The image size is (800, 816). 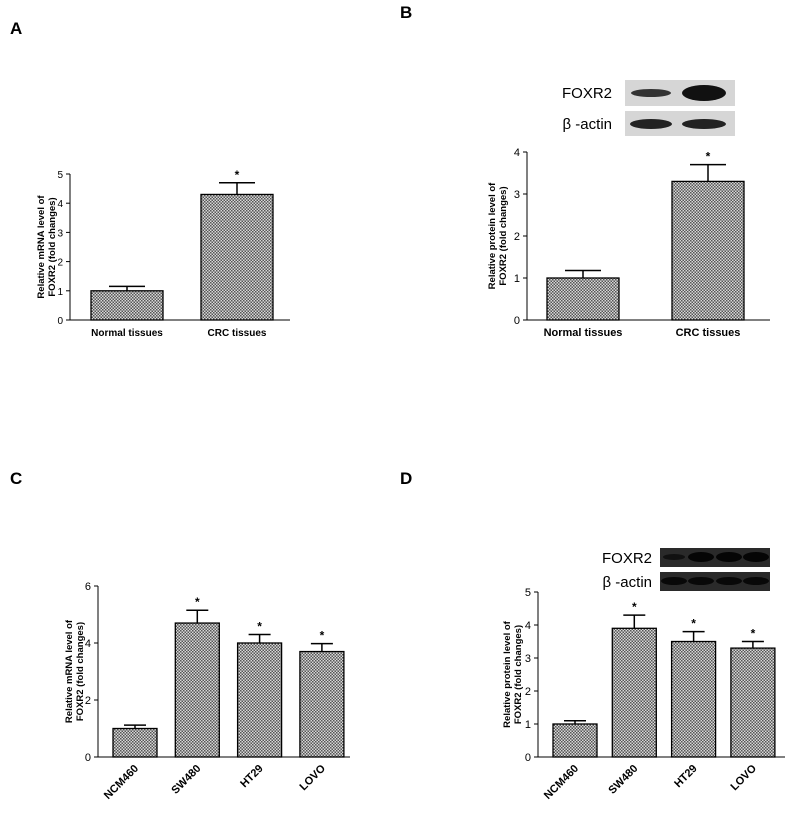 What do you see at coordinates (406, 12) in the screenshot?
I see `panel-label: B` at bounding box center [406, 12].